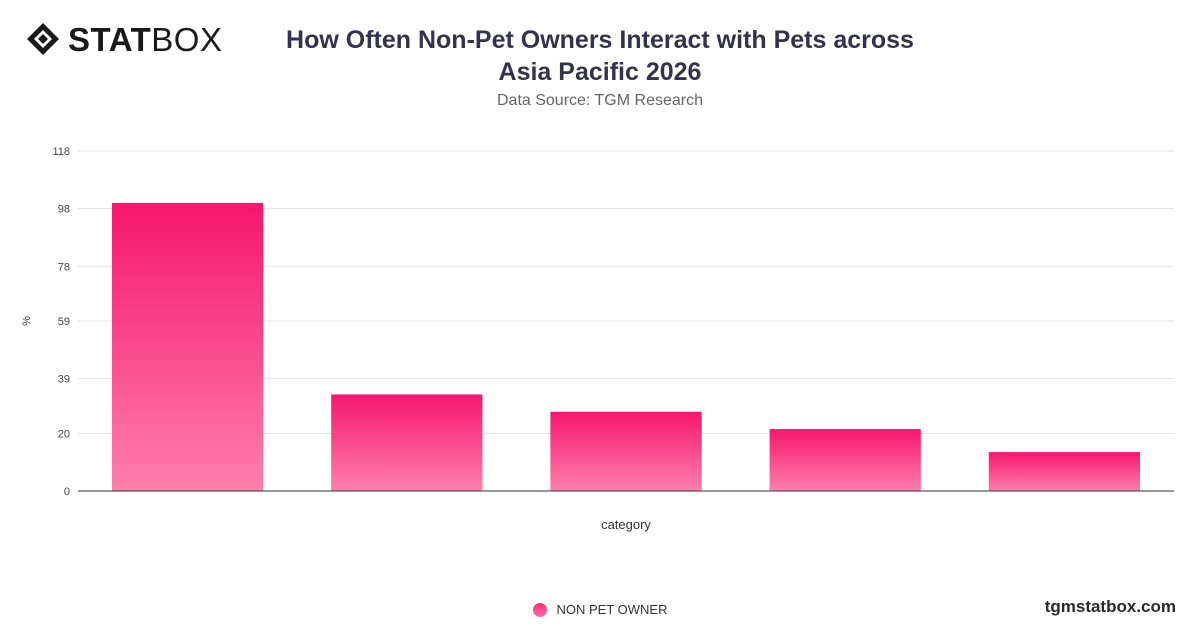 Image resolution: width=1200 pixels, height=628 pixels. Describe the element at coordinates (27, 321) in the screenshot. I see `y-axis-label: %` at that location.